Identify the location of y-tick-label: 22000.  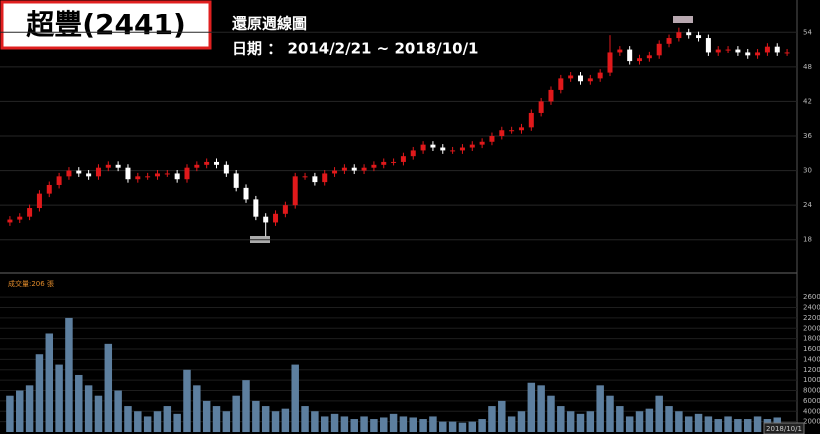
(811, 318).